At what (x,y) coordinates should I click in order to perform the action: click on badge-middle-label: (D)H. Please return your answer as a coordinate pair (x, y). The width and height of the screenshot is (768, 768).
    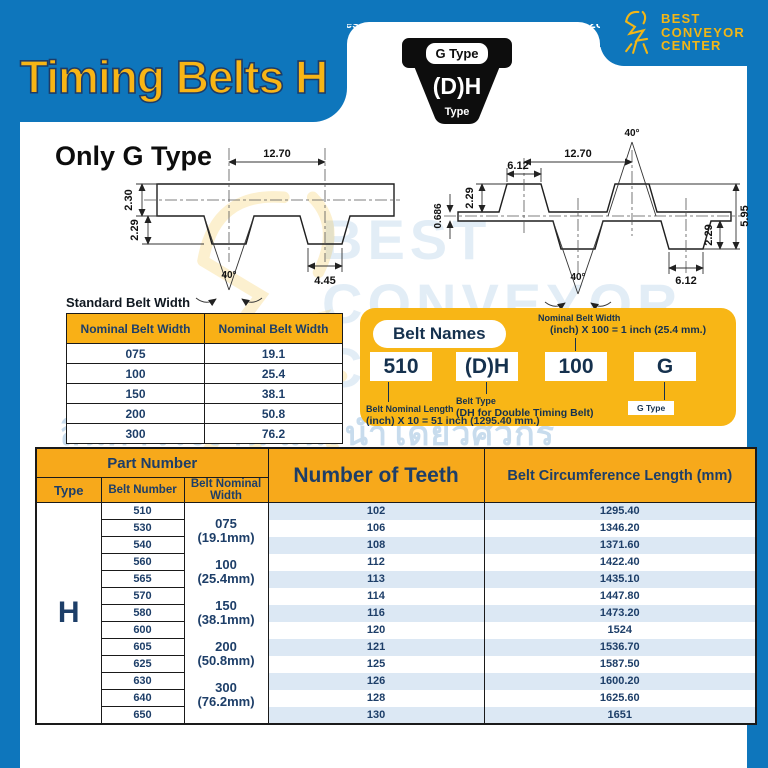
    Looking at the image, I should click on (457, 86).